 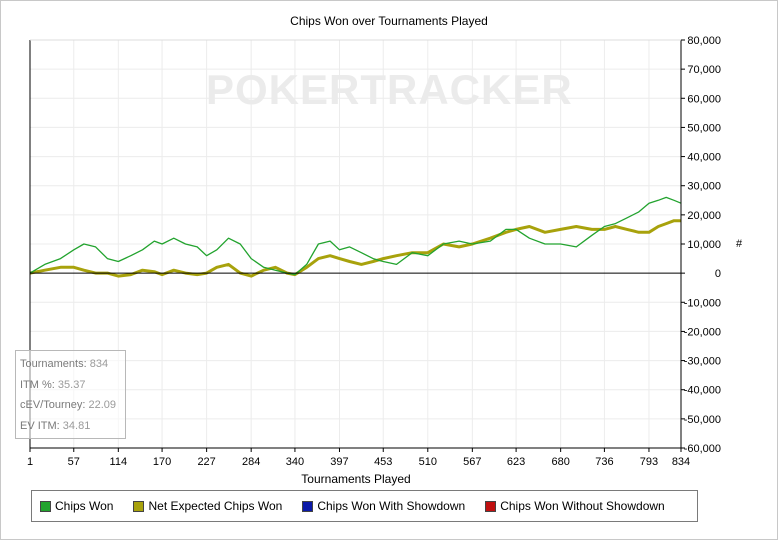 I want to click on blue-square-icon, so click(x=308, y=506).